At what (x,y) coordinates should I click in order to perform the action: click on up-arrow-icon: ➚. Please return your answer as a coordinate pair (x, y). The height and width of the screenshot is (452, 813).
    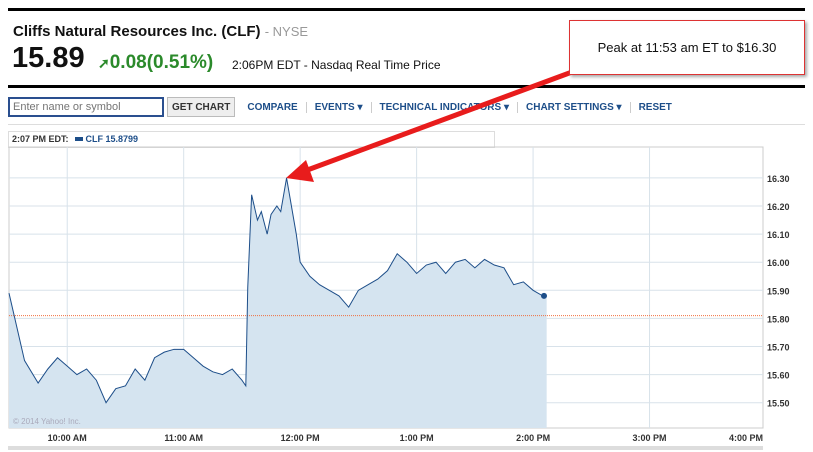
    Looking at the image, I should click on (104, 63).